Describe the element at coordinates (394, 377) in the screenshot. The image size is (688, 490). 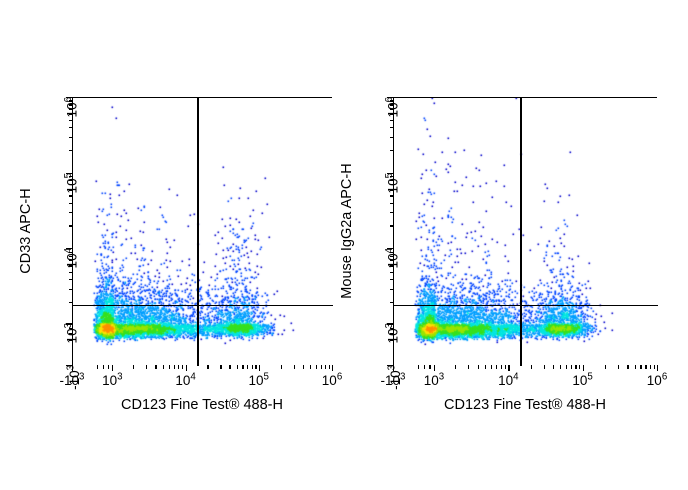
I see `y-tick-label: -103` at that location.